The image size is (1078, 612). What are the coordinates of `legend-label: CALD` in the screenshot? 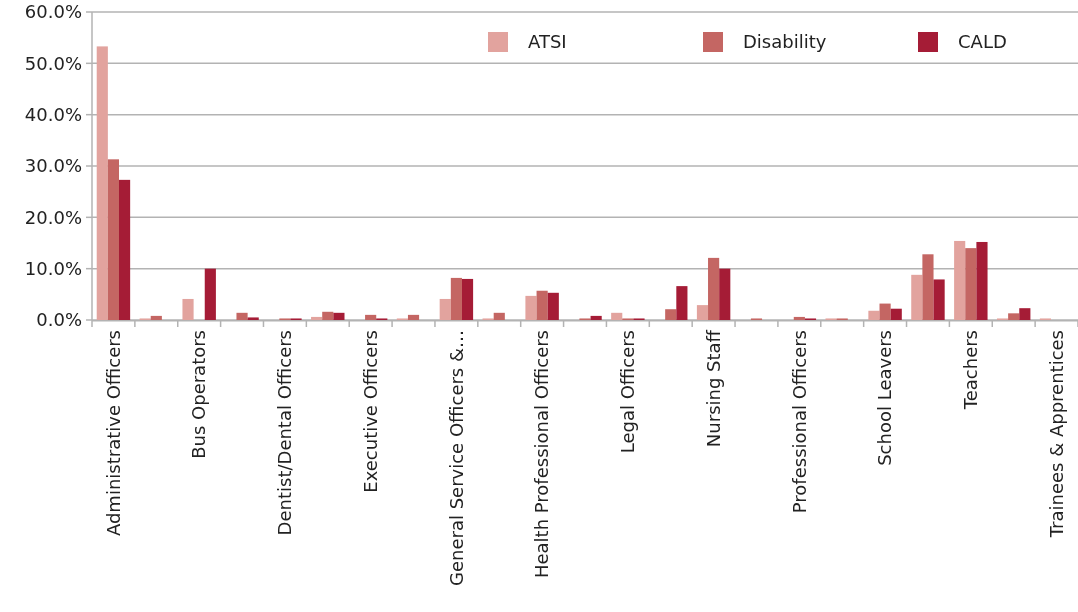 It's located at (982, 42).